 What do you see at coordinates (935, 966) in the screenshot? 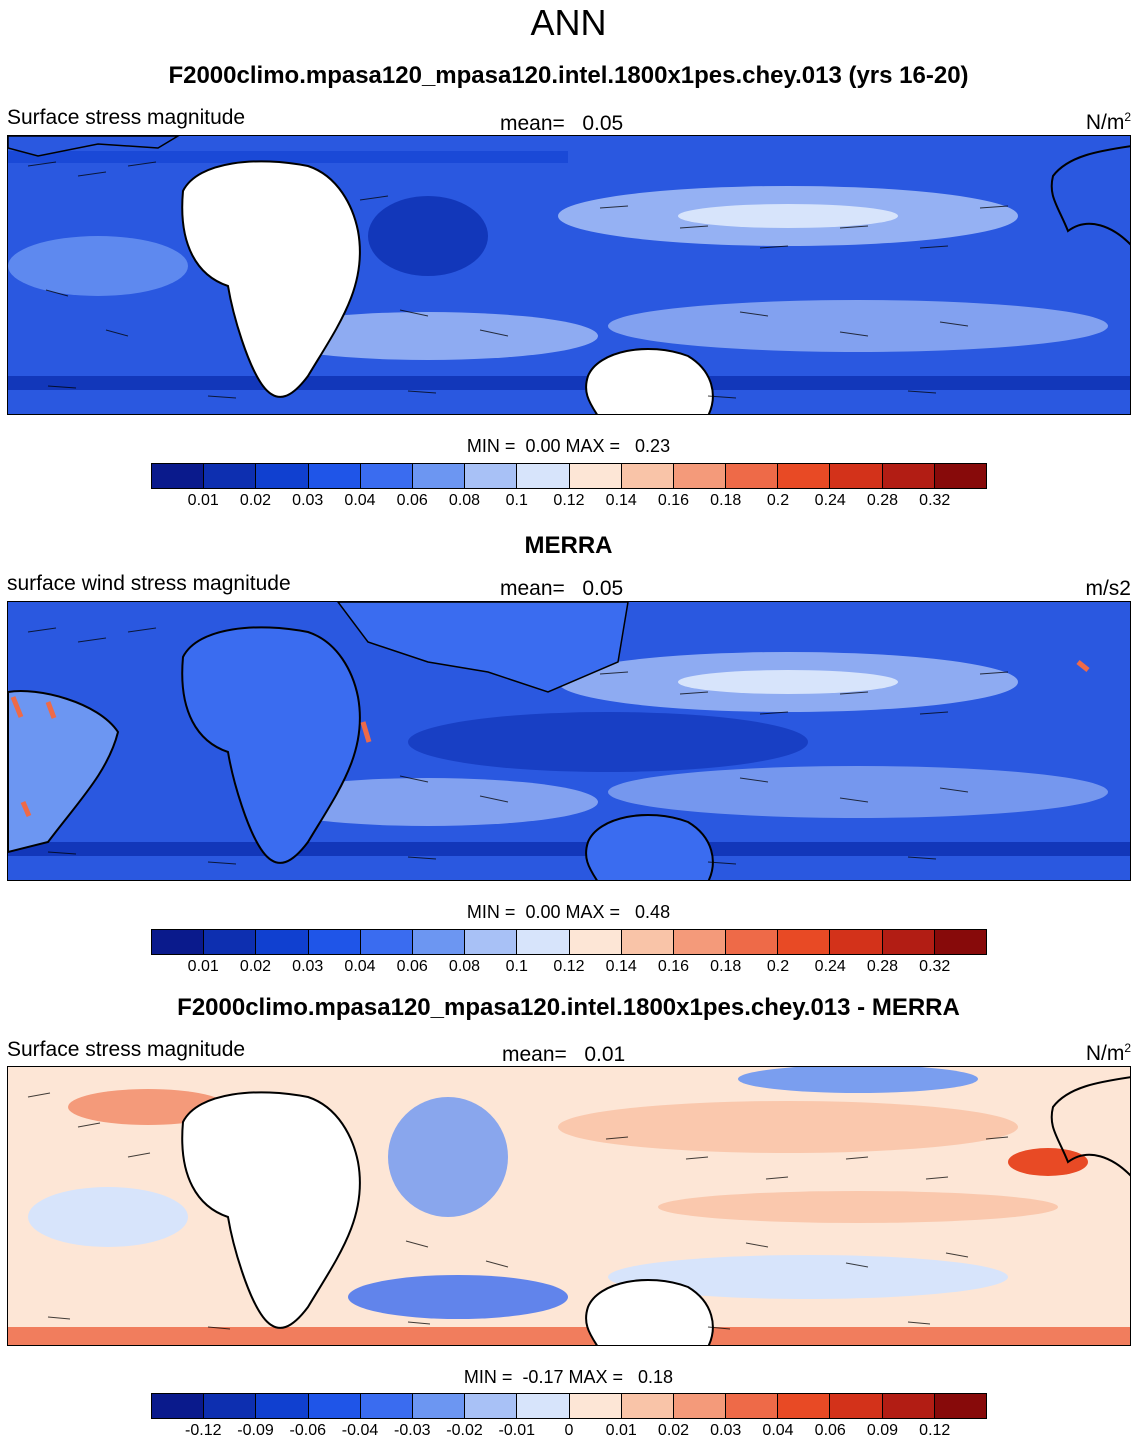
I see `colorbar-tick-label: 0.32` at bounding box center [935, 966].